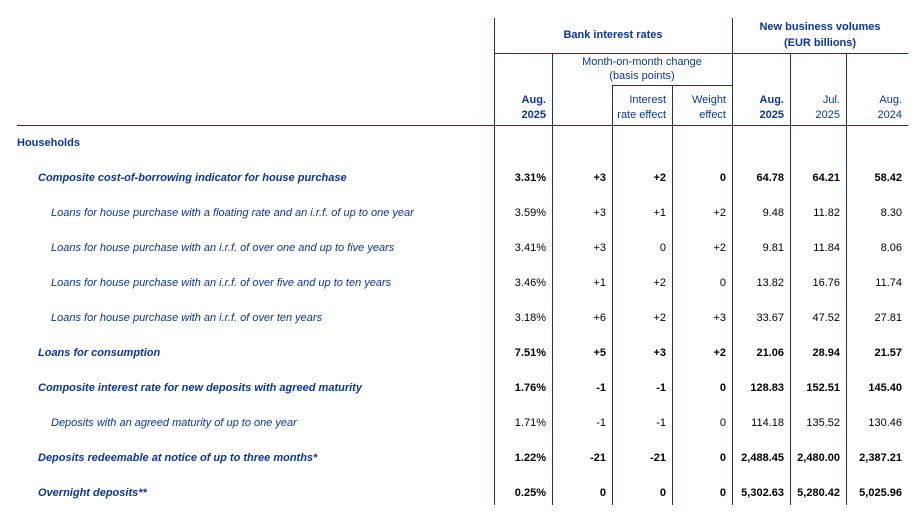  I want to click on divider-under-group-headers, so click(701, 53).